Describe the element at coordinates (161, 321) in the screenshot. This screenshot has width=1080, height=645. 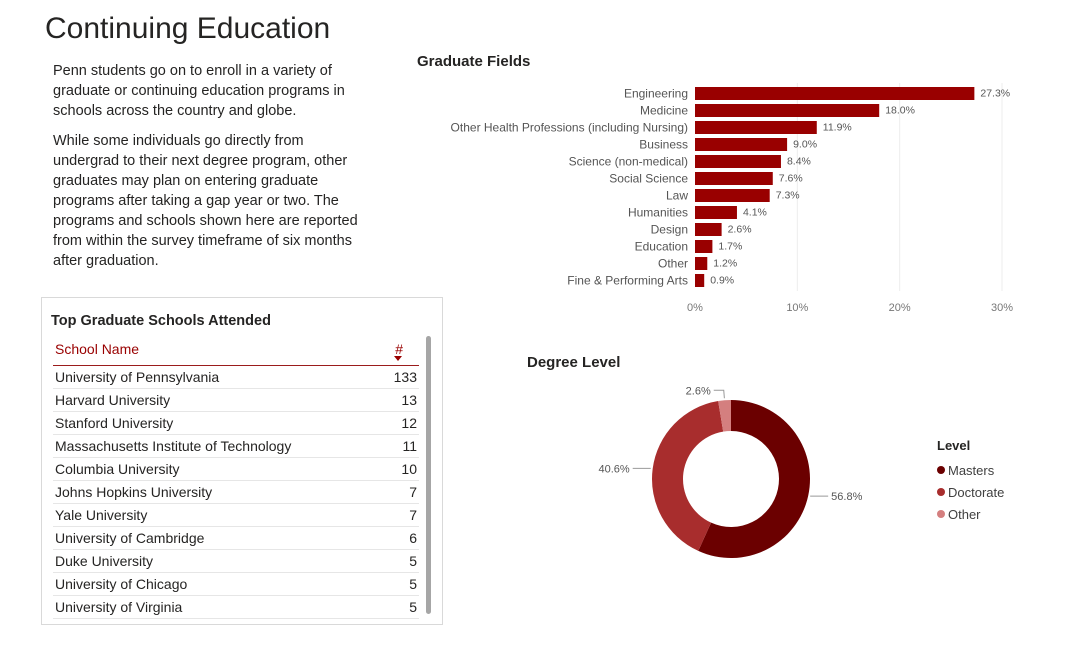
I see `schools-table-title: Top Graduate Schools Attended` at that location.